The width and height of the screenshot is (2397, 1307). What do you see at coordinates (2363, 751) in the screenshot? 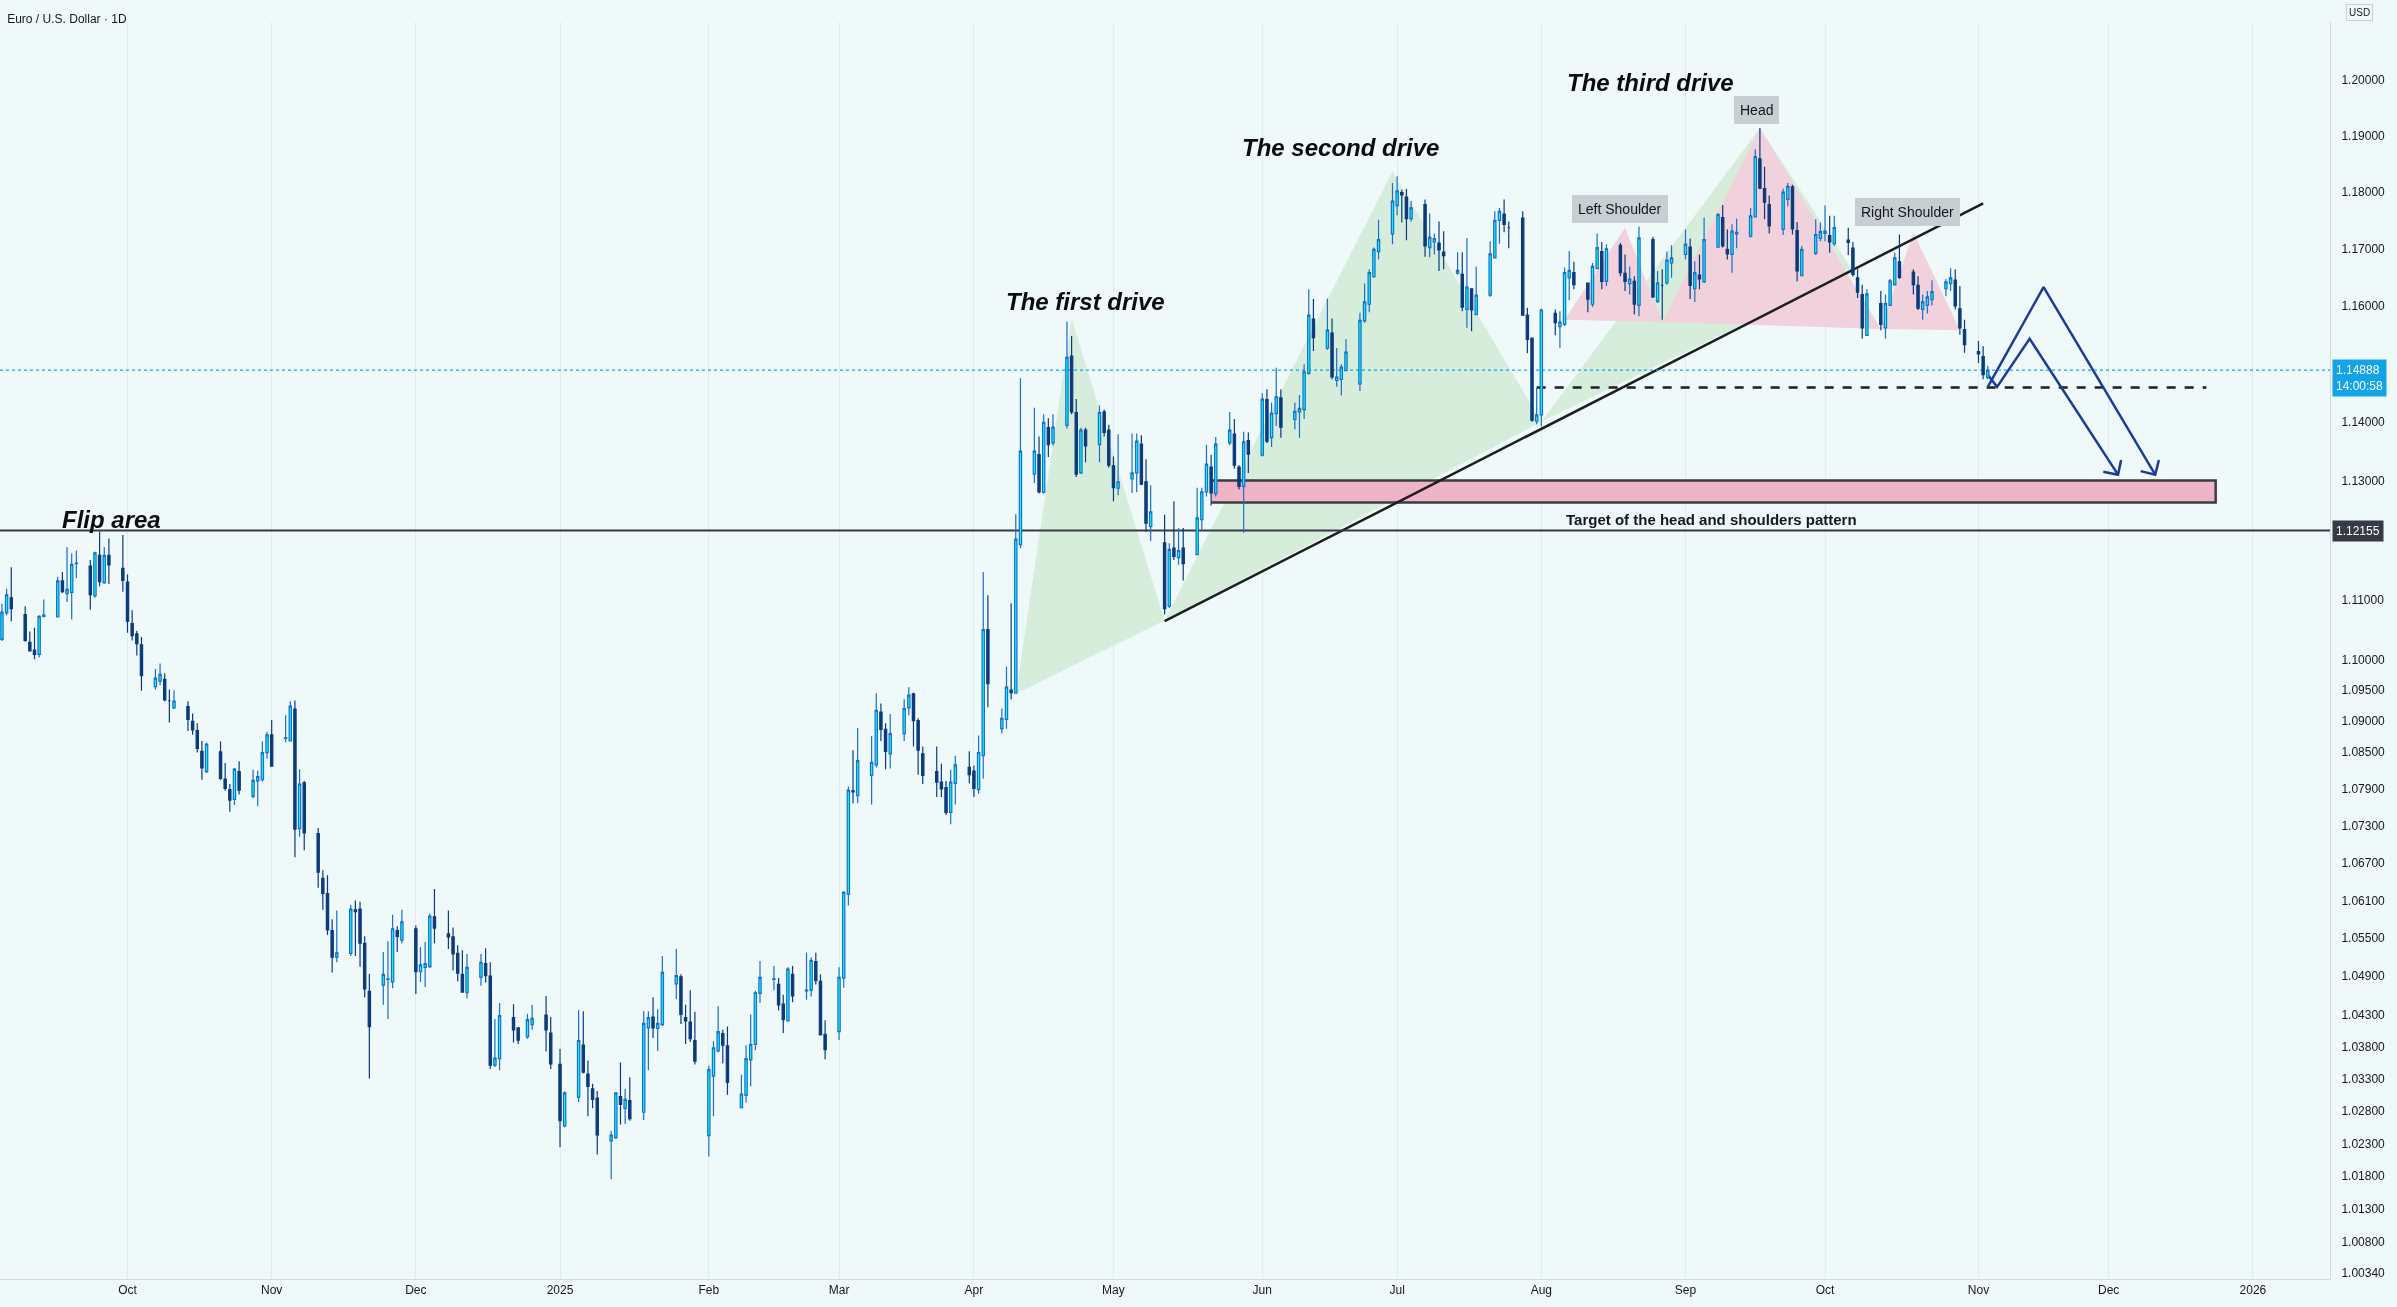
I see `y-tick-label: 1.08500` at bounding box center [2363, 751].